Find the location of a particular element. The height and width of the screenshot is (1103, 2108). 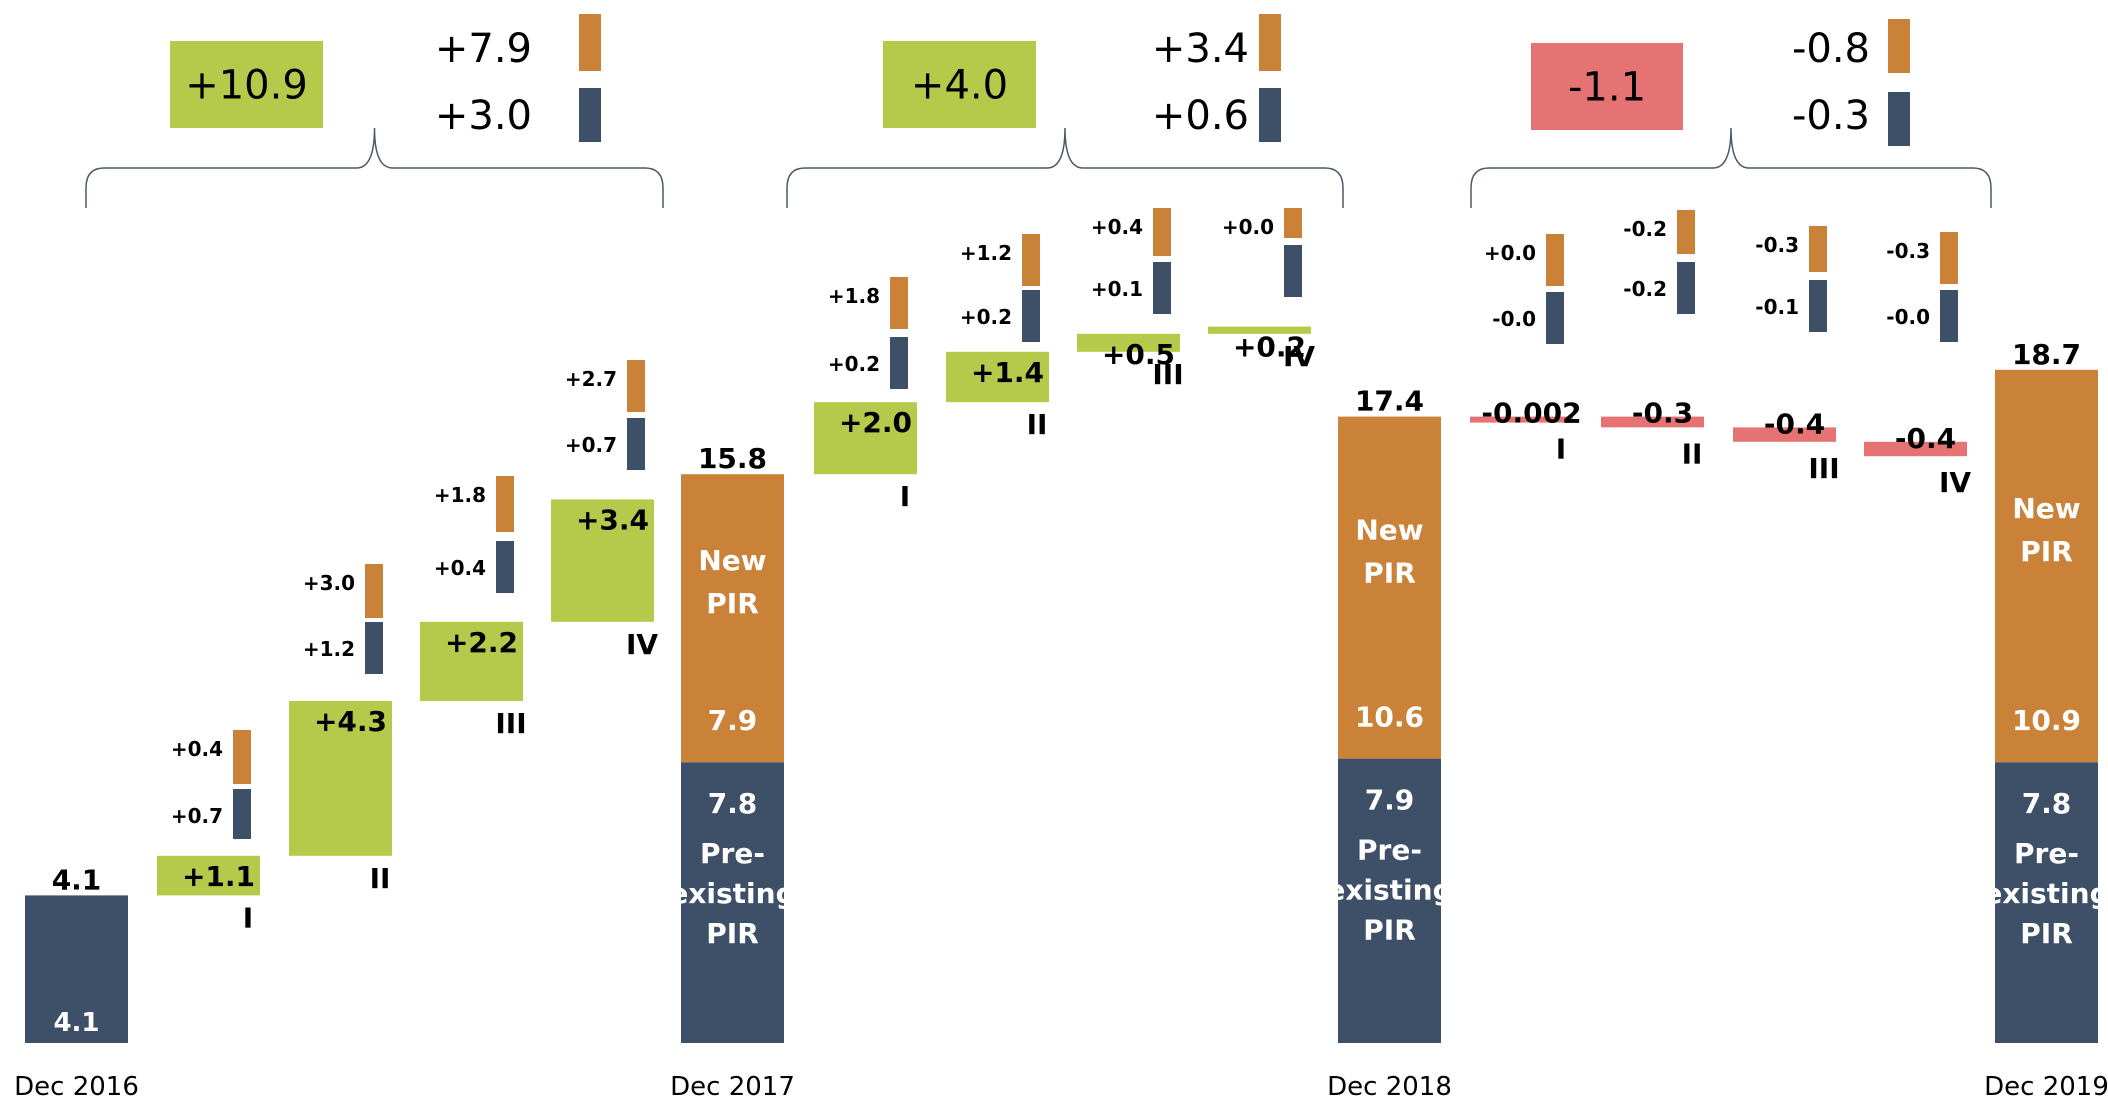

quarter-delta-label: -0.4 is located at coordinates (1925, 438).